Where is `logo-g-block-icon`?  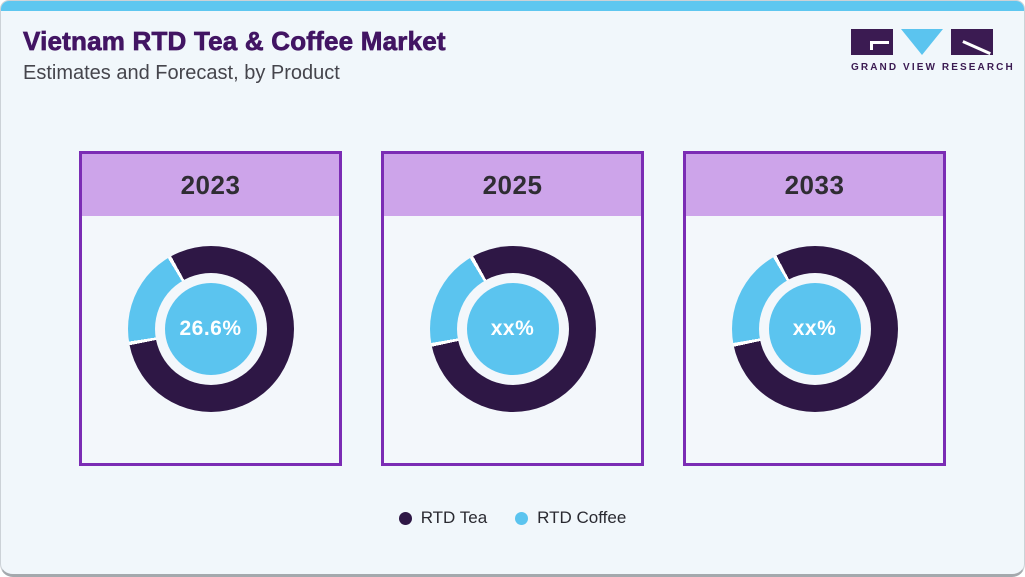 logo-g-block-icon is located at coordinates (872, 42).